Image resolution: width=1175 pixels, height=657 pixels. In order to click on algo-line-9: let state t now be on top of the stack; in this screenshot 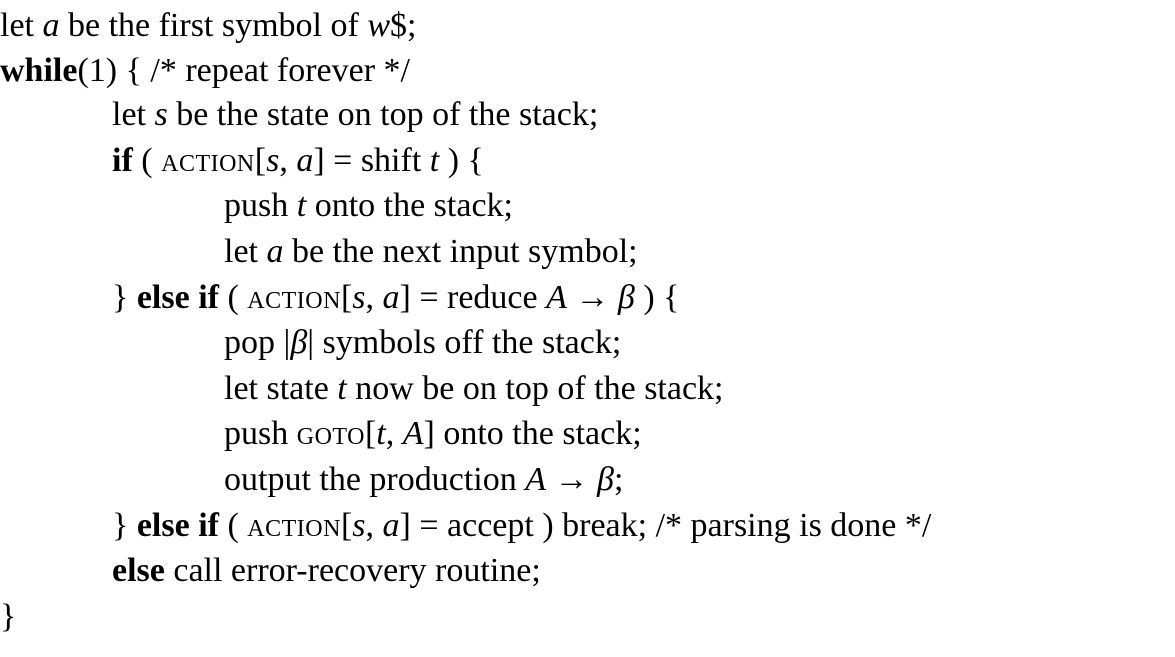, I will do `click(474, 389)`.